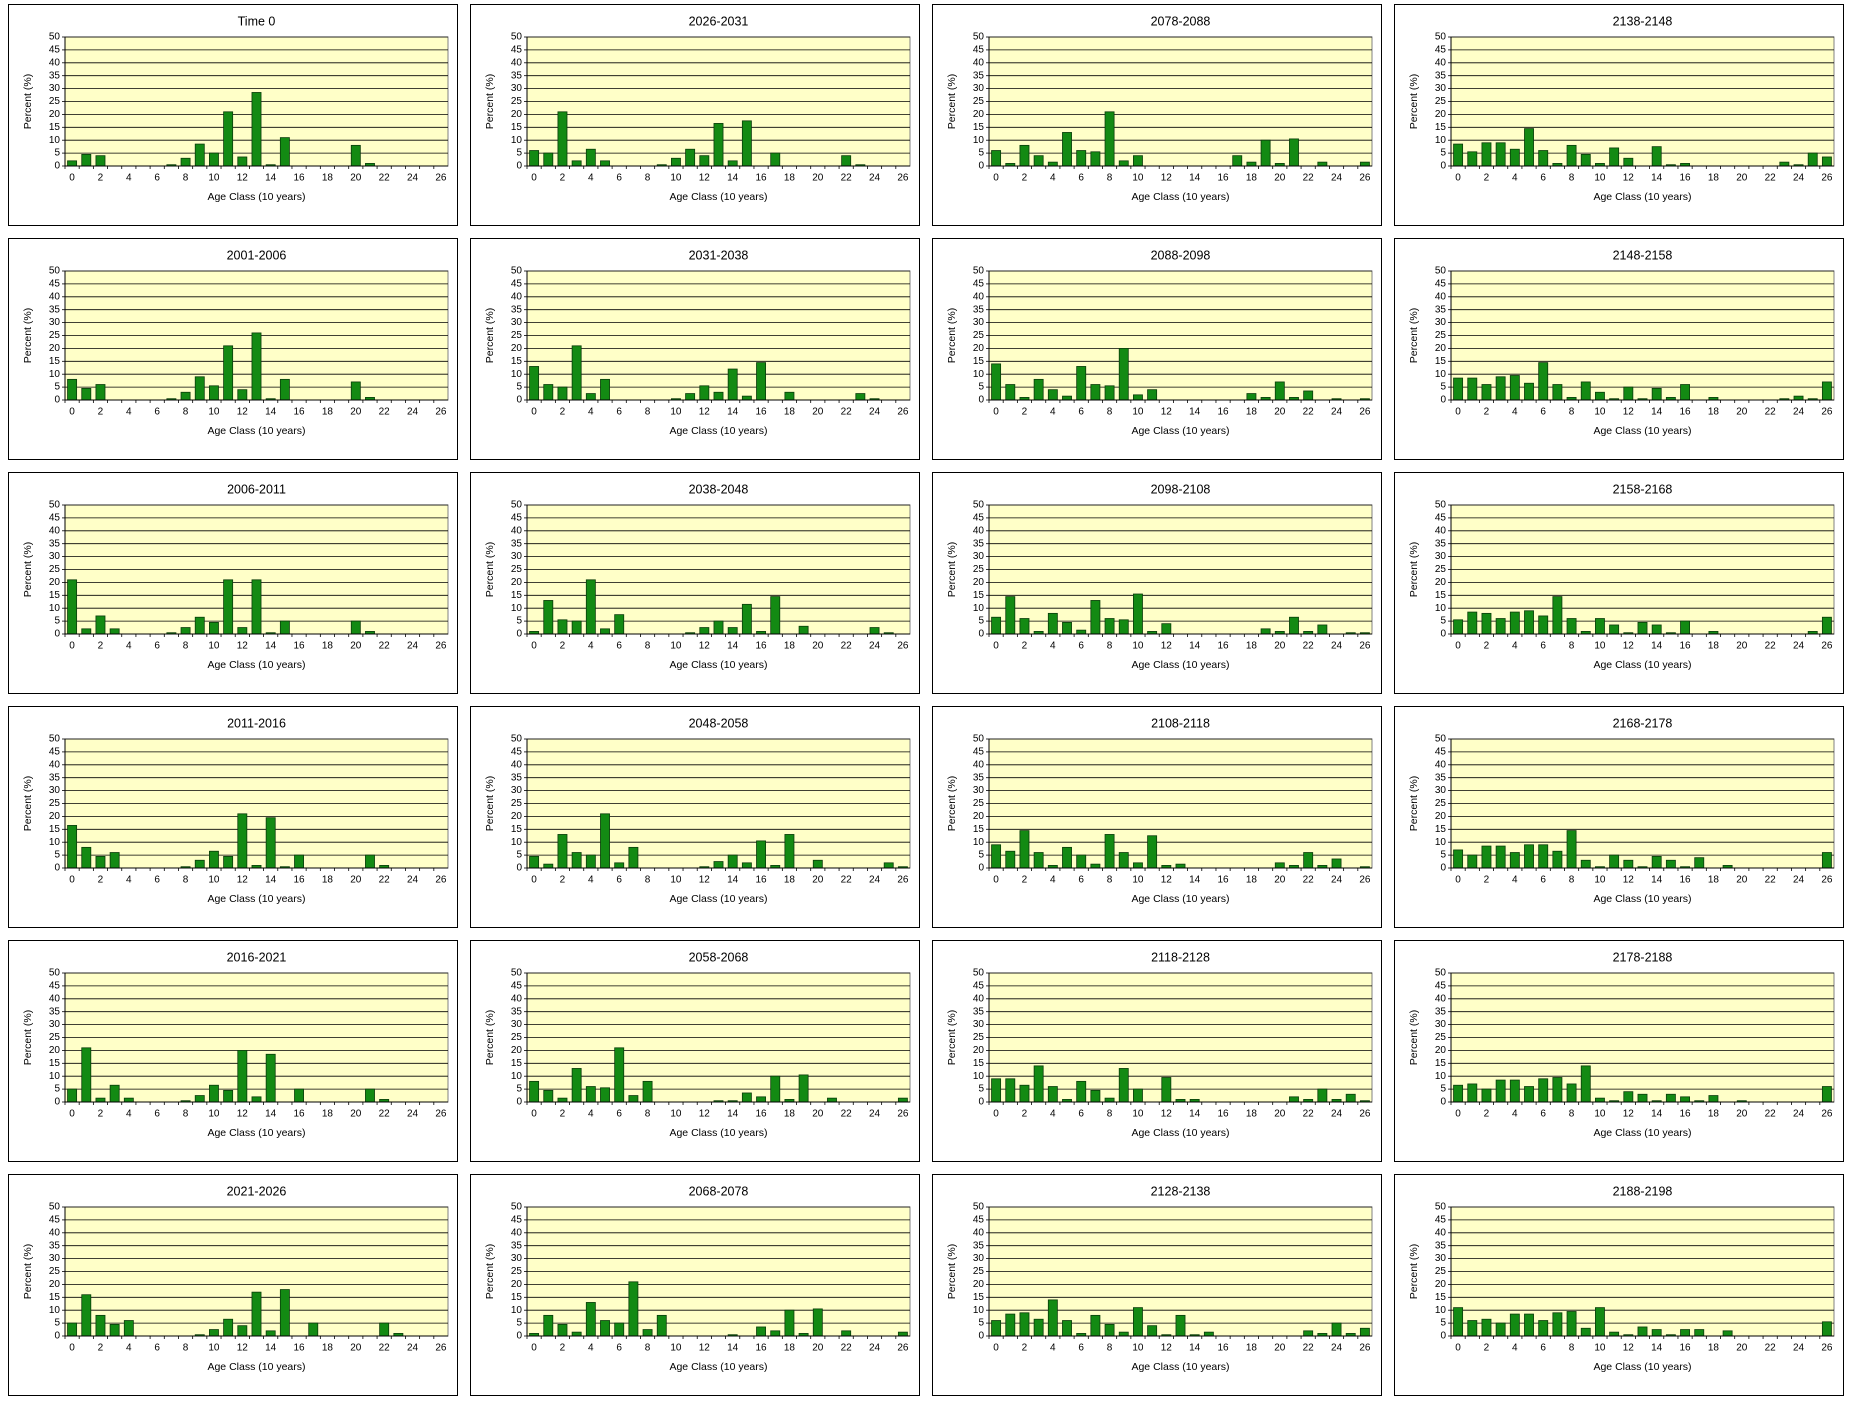  I want to click on x-tick-label: 10, so click(676, 1114).